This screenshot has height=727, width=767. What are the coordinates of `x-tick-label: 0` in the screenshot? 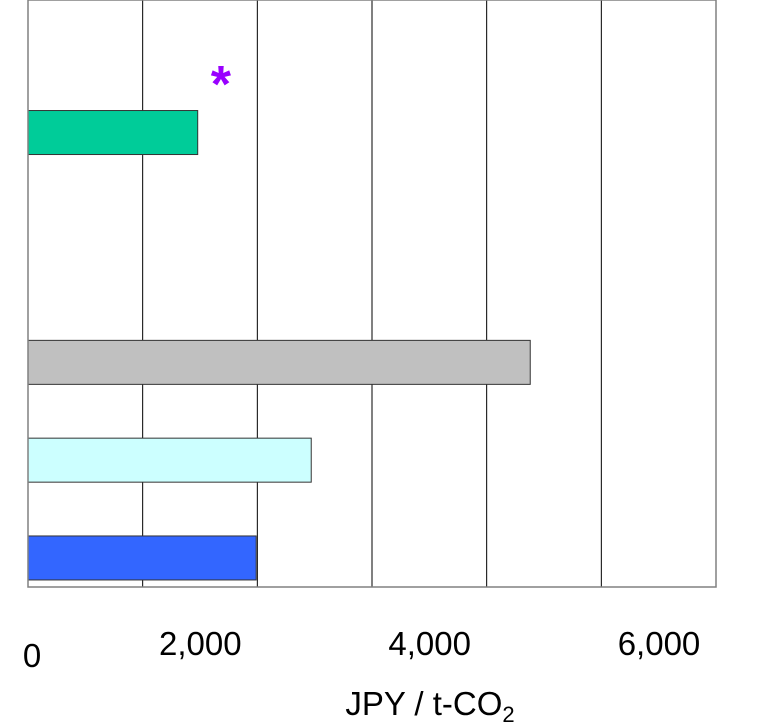 It's located at (32, 655).